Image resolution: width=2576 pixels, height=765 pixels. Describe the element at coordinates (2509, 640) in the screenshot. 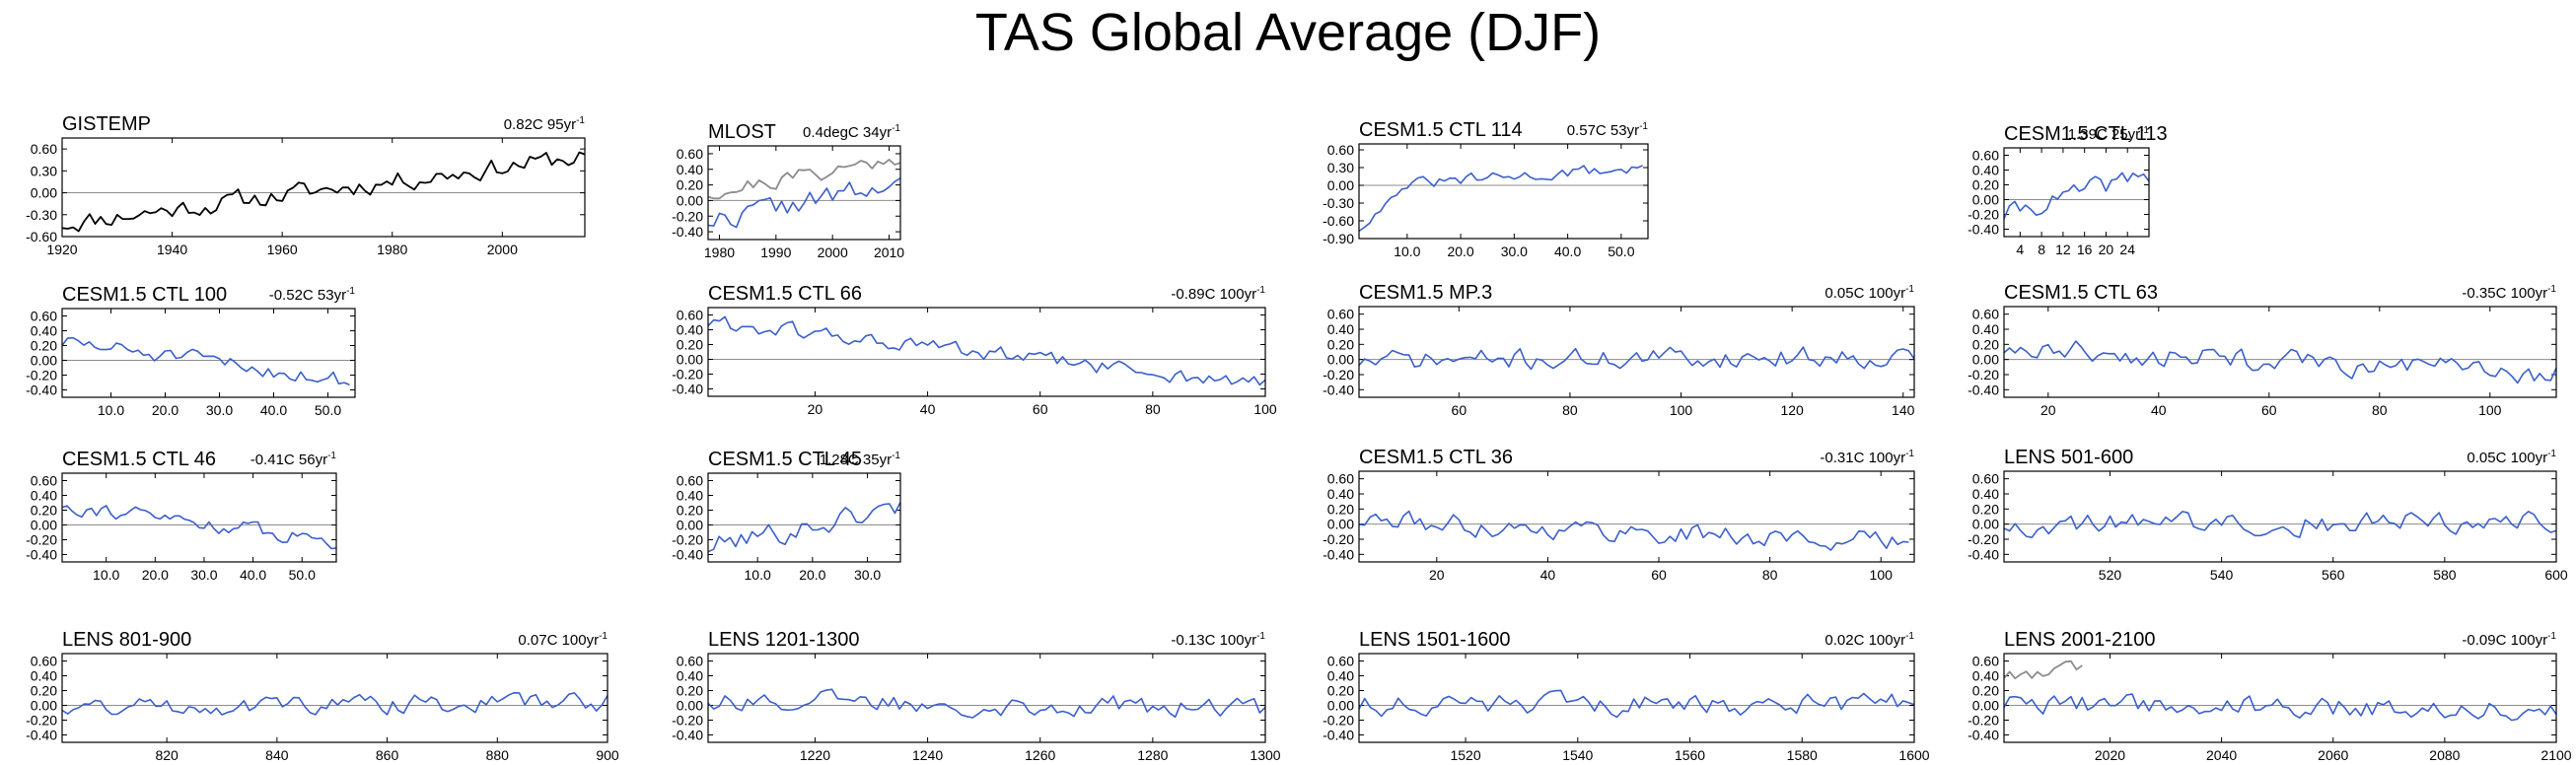

I see `trend-label: -0.09C 100yr-1` at that location.